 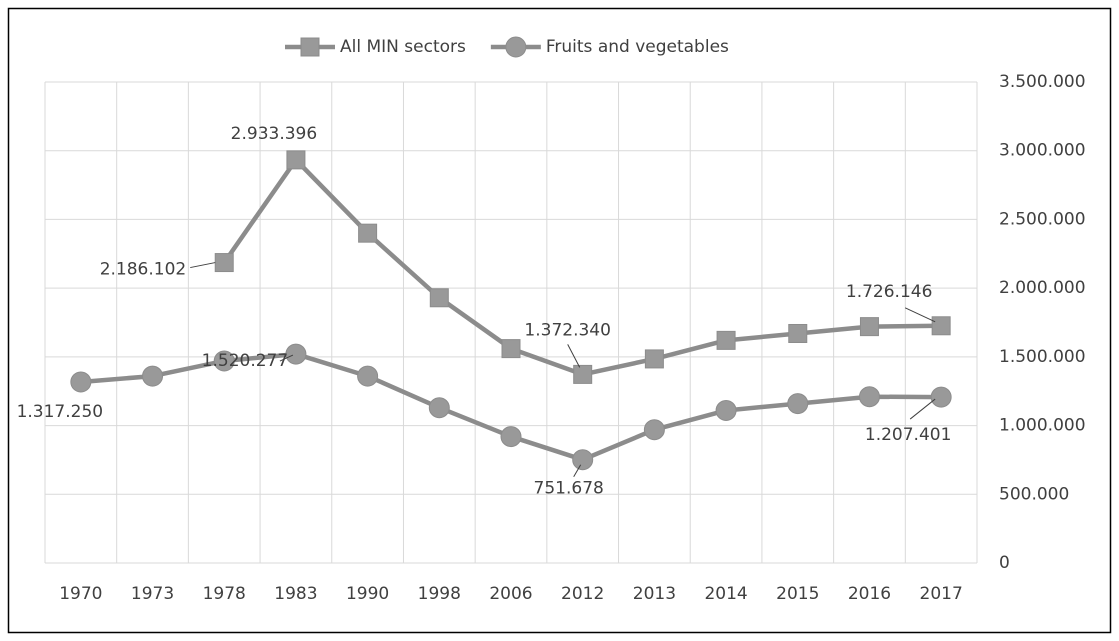 I want to click on y-tick-label: 2.500.000, so click(x=1042, y=219).